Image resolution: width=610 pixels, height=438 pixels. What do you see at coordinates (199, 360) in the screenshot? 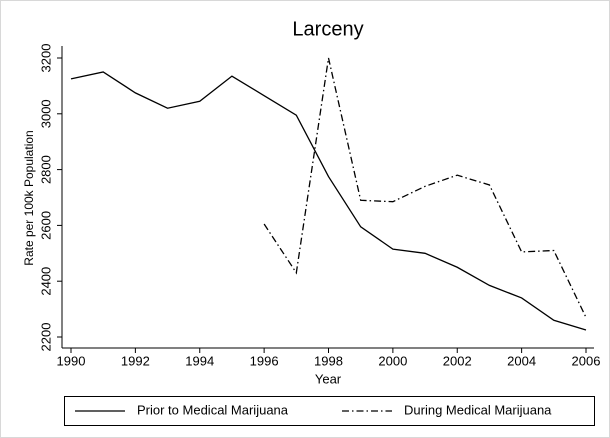
I see `x-tick-label: 1994` at bounding box center [199, 360].